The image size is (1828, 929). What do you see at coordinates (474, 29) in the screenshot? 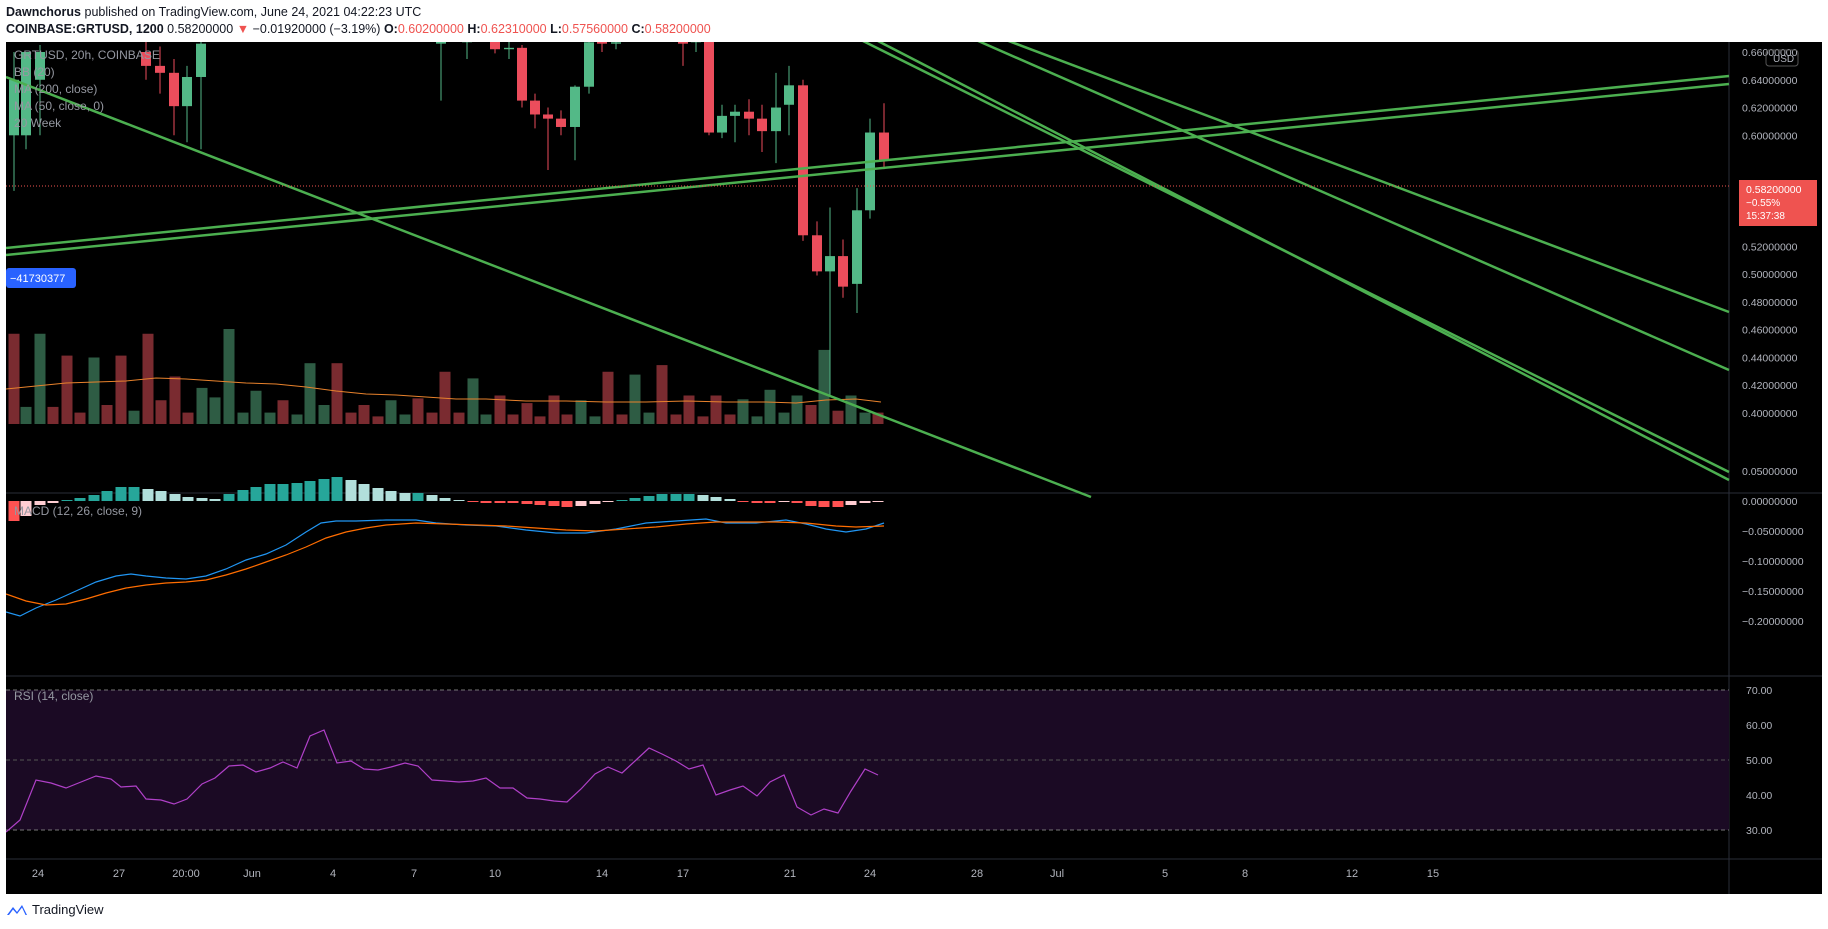
I see `high-label: H:` at bounding box center [474, 29].